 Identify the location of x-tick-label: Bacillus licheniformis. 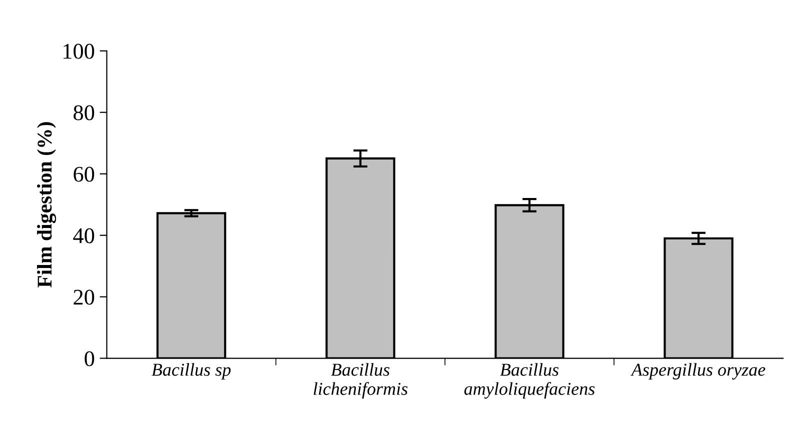
(361, 381).